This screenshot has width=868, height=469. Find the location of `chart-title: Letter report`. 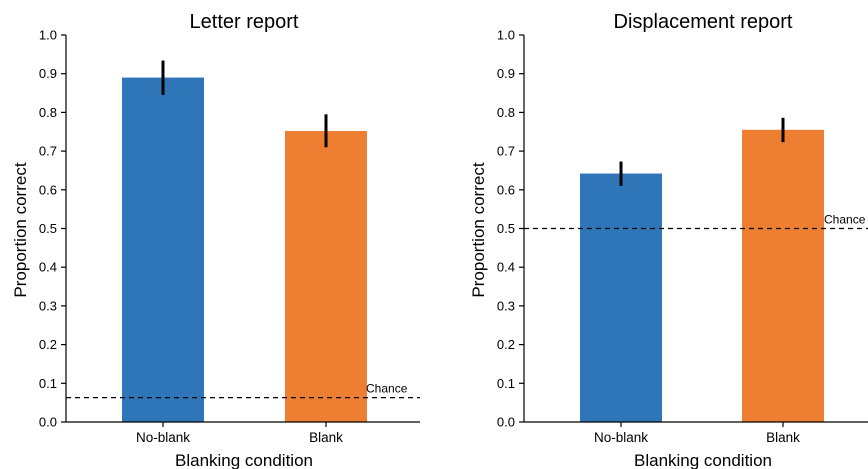

chart-title: Letter report is located at coordinates (244, 22).